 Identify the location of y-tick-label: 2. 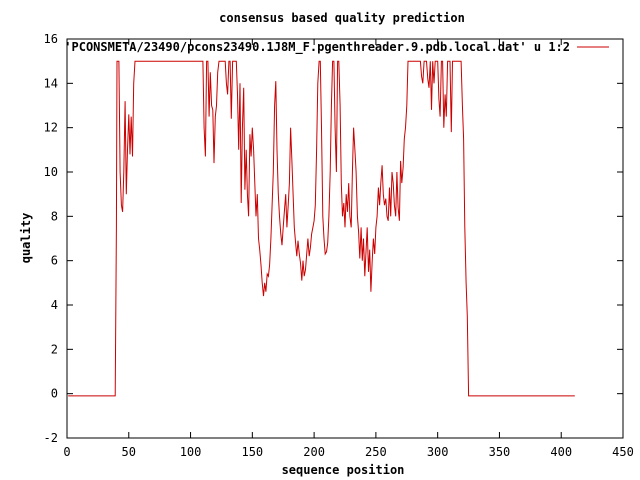
(54, 349).